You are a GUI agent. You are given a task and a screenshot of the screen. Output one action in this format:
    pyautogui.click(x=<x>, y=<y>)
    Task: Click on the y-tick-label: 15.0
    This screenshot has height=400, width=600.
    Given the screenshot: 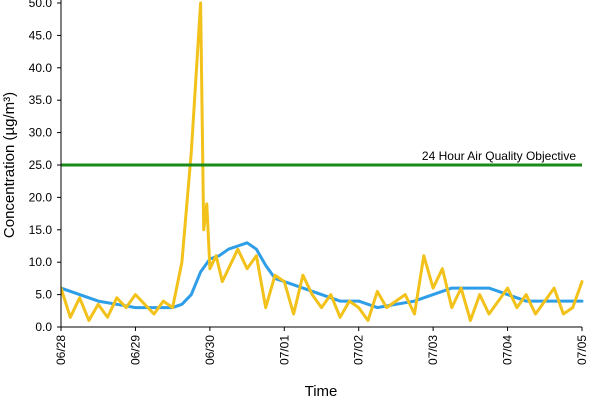 What is the action you would take?
    pyautogui.click(x=41, y=230)
    